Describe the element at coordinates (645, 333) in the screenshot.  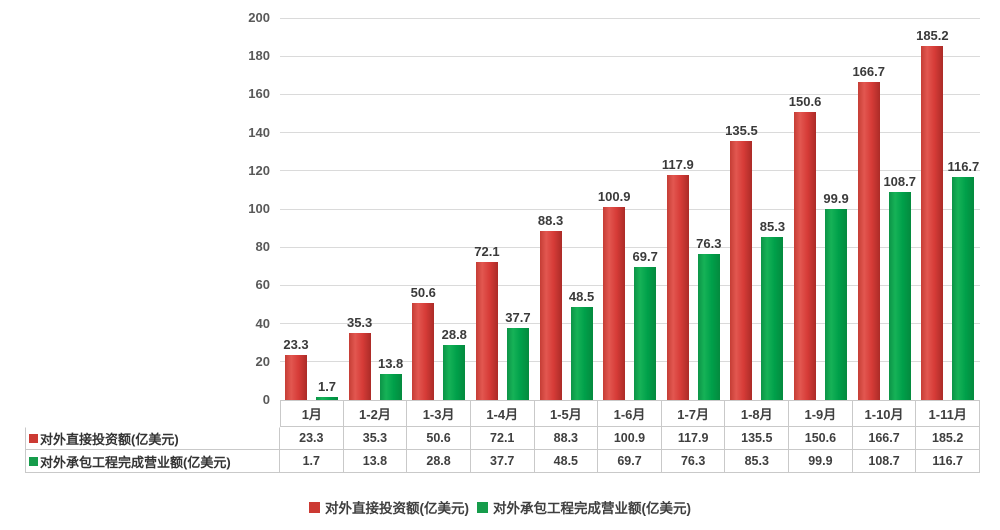
I see `bar-series1-1-6月` at that location.